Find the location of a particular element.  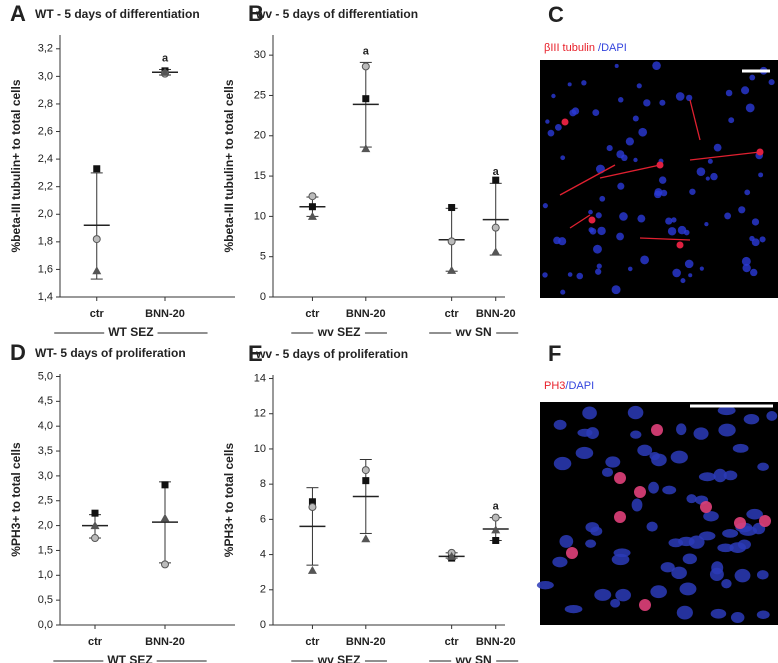

y-tick-label: 2,6 is located at coordinates (45, 131).